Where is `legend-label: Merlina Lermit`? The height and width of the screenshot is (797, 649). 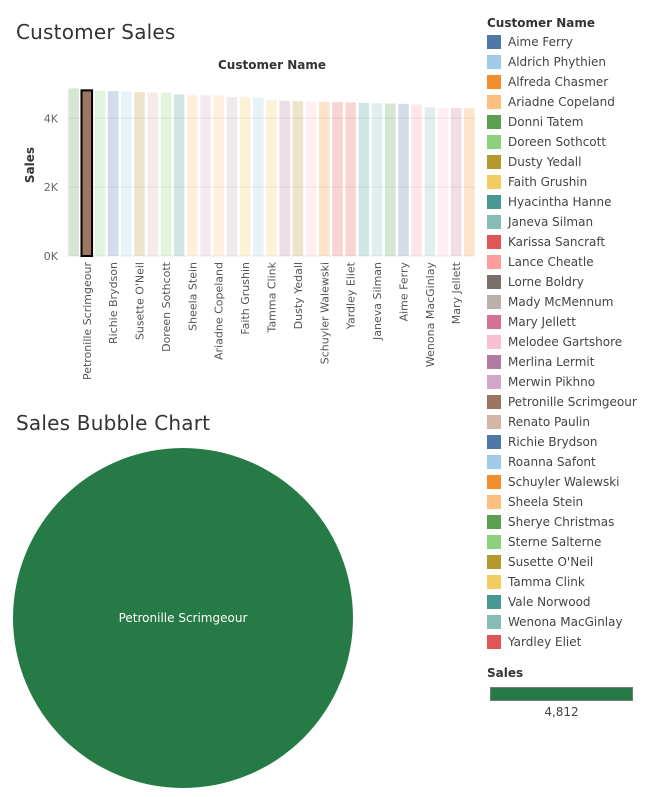
legend-label: Merlina Lermit is located at coordinates (551, 362).